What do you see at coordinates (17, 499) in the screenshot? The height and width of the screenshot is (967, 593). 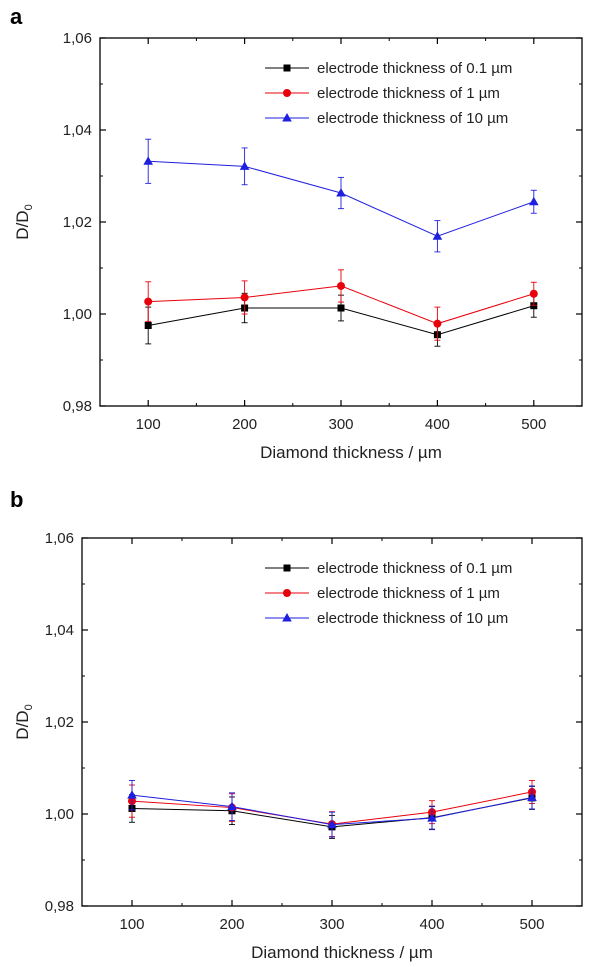 I see `panel-label: b` at bounding box center [17, 499].